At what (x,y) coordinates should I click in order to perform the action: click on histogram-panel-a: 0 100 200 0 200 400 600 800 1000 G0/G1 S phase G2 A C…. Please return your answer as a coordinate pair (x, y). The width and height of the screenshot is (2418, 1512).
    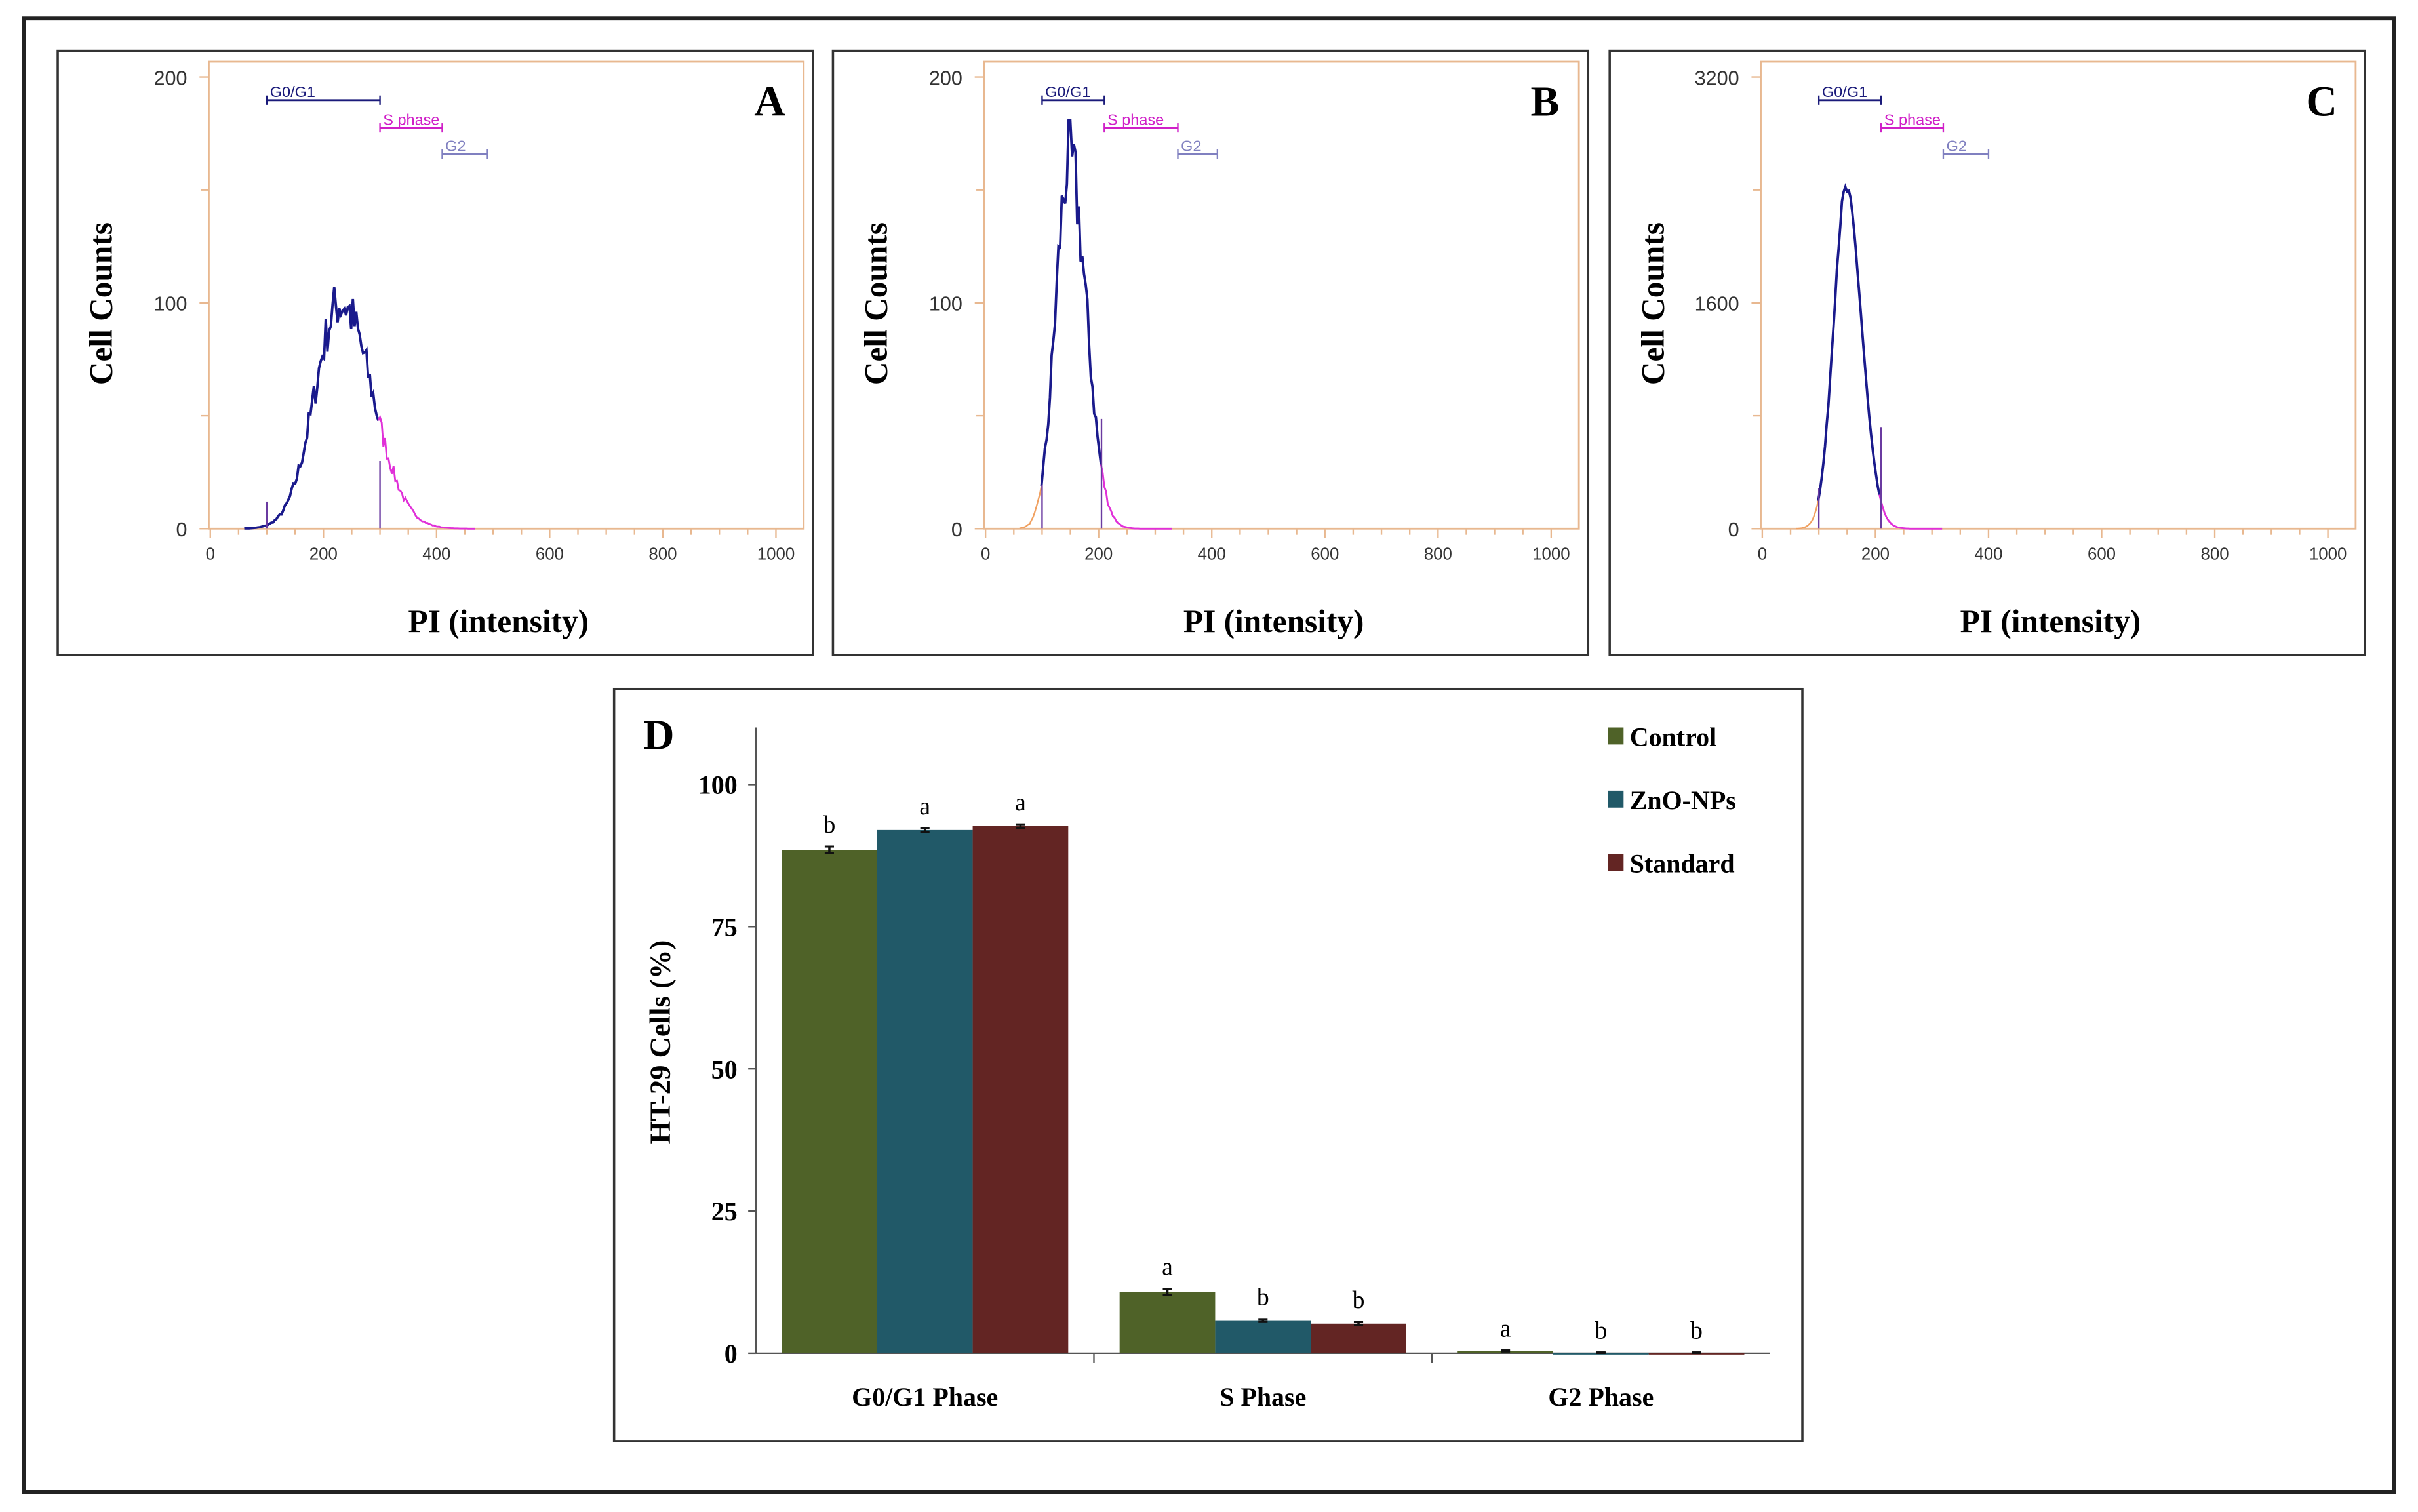
    Looking at the image, I should click on (435, 352).